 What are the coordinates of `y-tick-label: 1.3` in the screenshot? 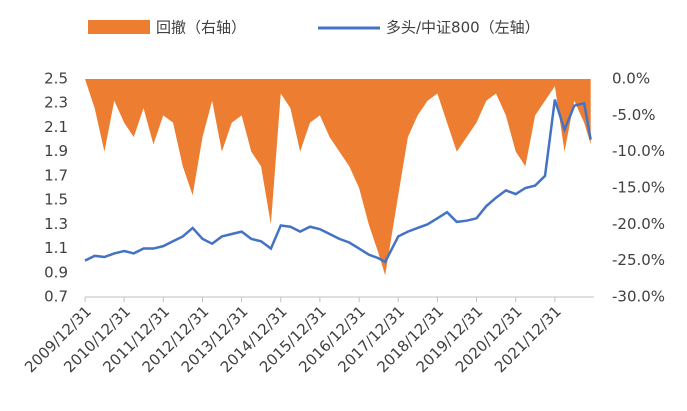 It's located at (56, 224).